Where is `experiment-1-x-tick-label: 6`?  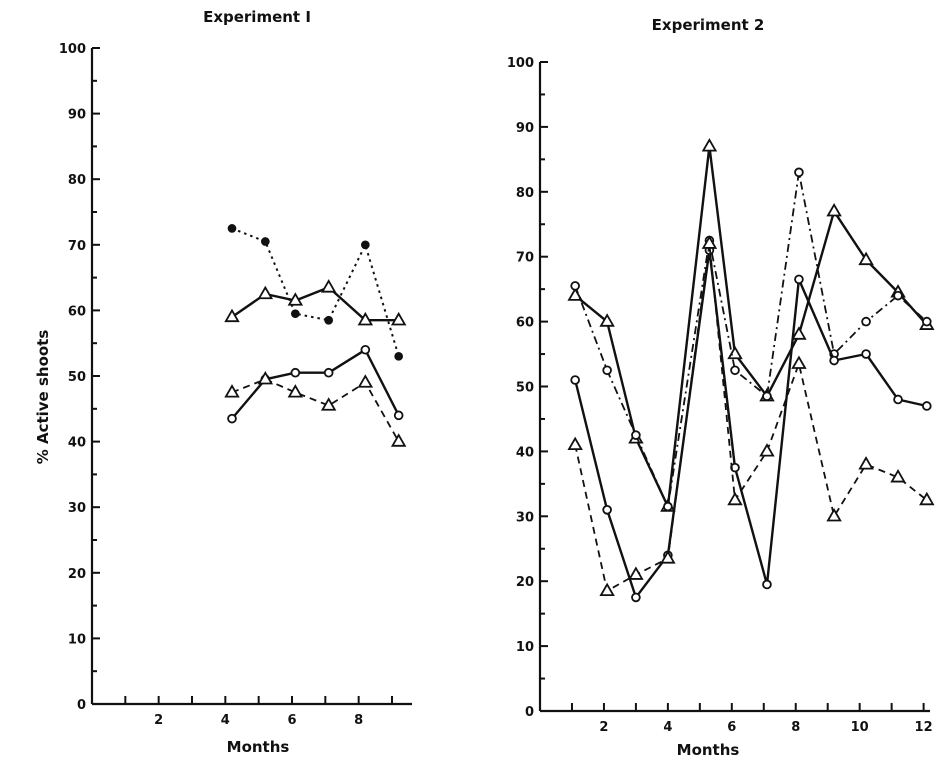
experiment-1-x-tick-label: 6 is located at coordinates (291, 720).